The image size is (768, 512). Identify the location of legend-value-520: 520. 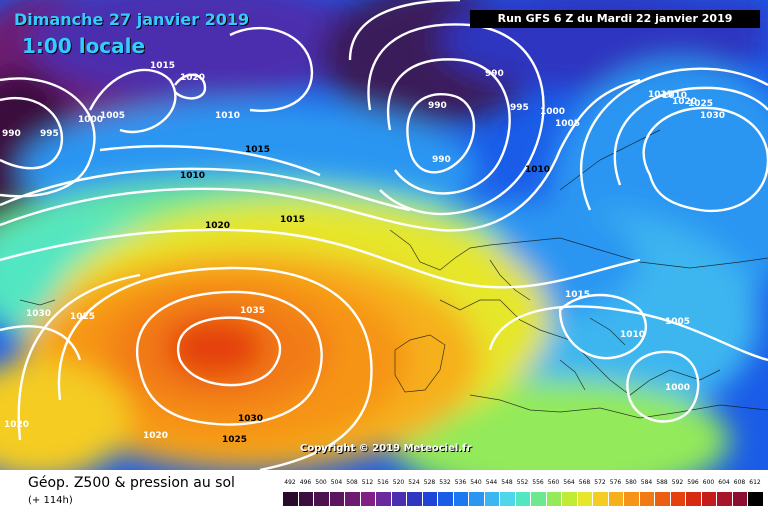
(398, 482).